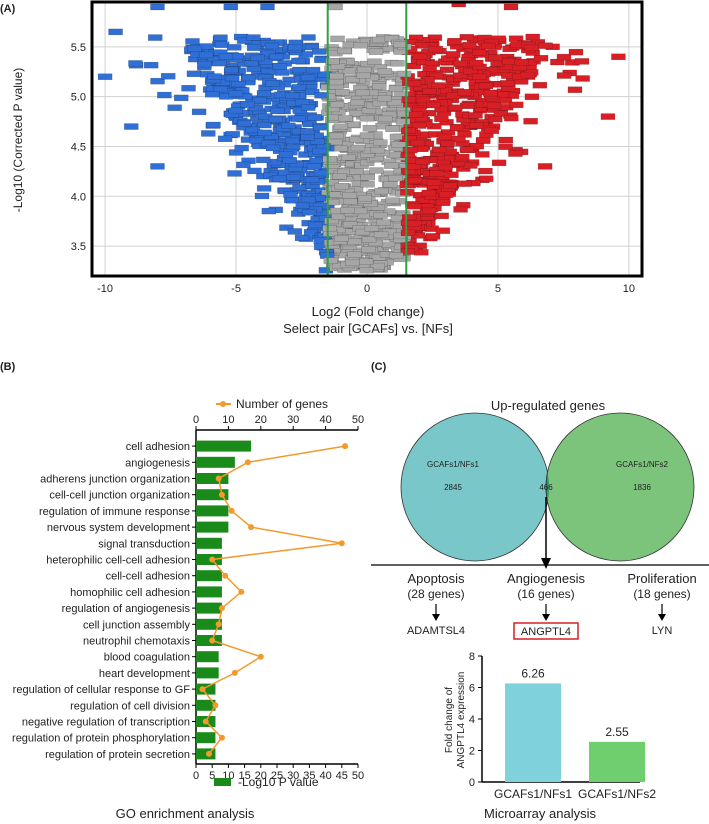 This screenshot has width=709, height=824. Describe the element at coordinates (144, 544) in the screenshot. I see `go-category-label: signal transduction` at that location.